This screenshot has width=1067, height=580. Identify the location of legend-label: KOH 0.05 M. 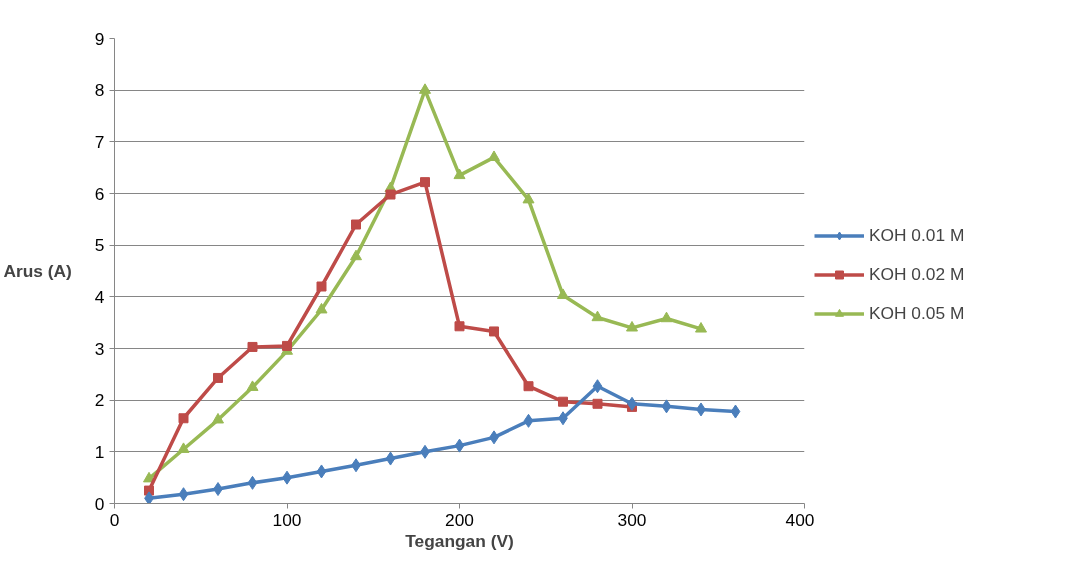
(917, 313).